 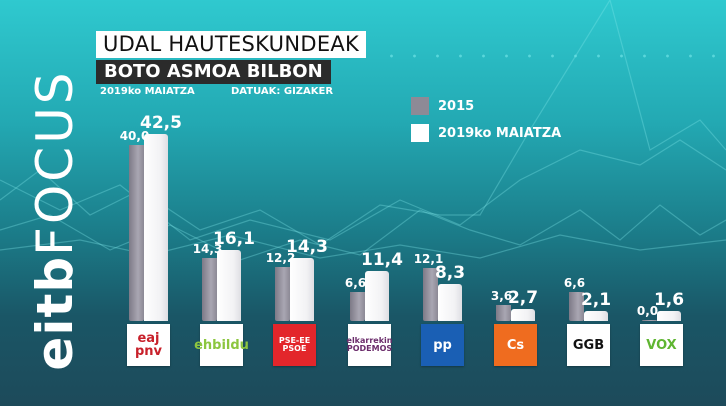 I want to click on party-logo-3: elkarrekin PODEMOS, so click(x=369, y=345).